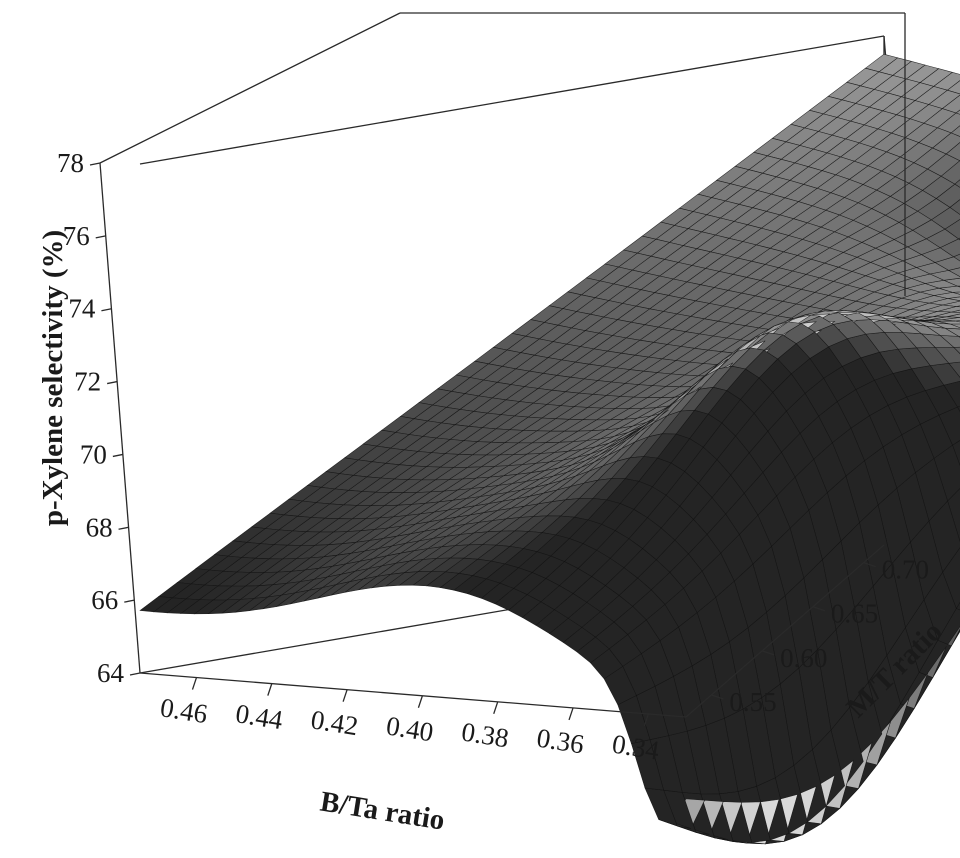 The width and height of the screenshot is (960, 858). What do you see at coordinates (250, 88) in the screenshot?
I see `top-left-edge` at bounding box center [250, 88].